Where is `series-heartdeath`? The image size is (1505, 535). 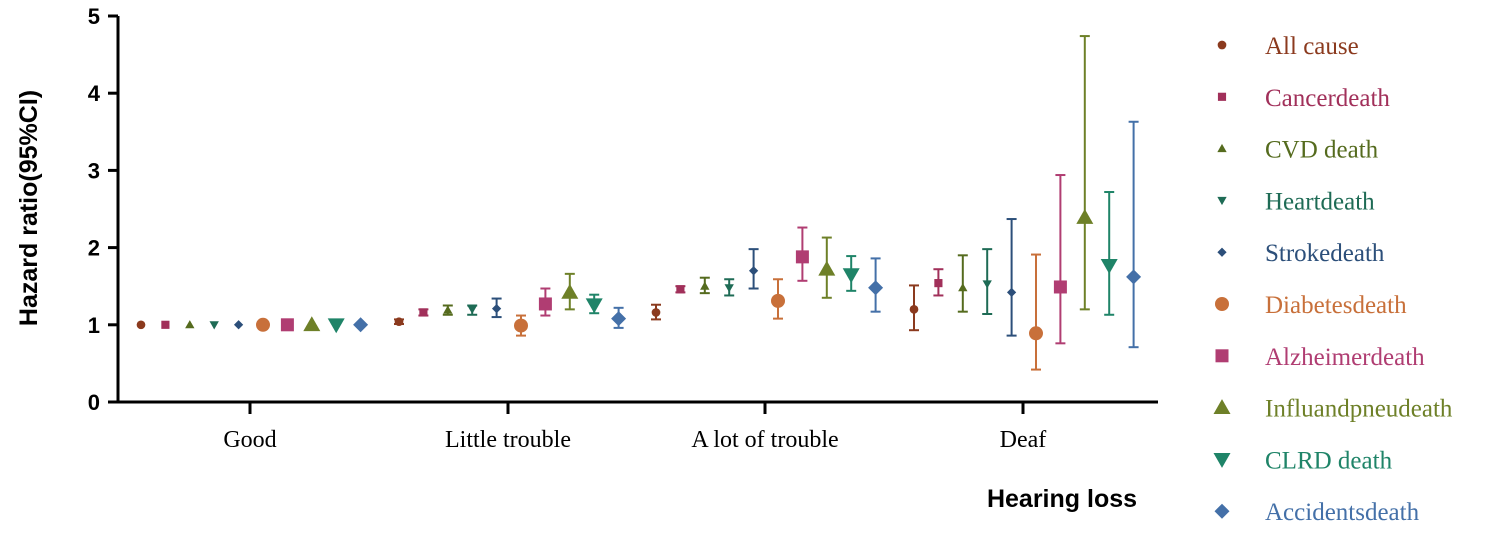
series-heartdeath is located at coordinates (601, 289).